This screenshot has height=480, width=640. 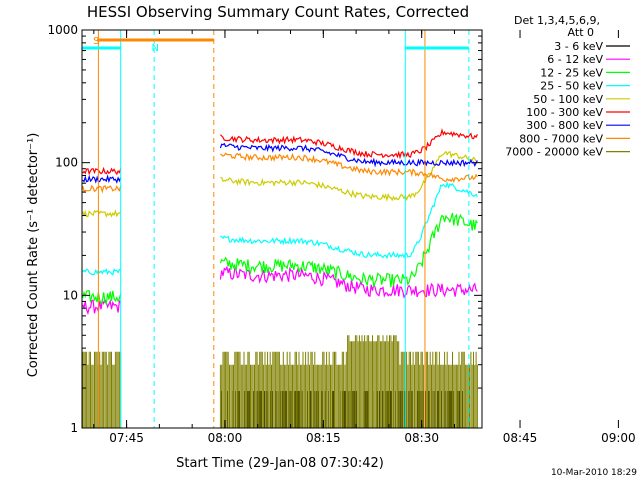 What do you see at coordinates (575, 59) in the screenshot?
I see `legend-label: 6 - 12 keV` at bounding box center [575, 59].